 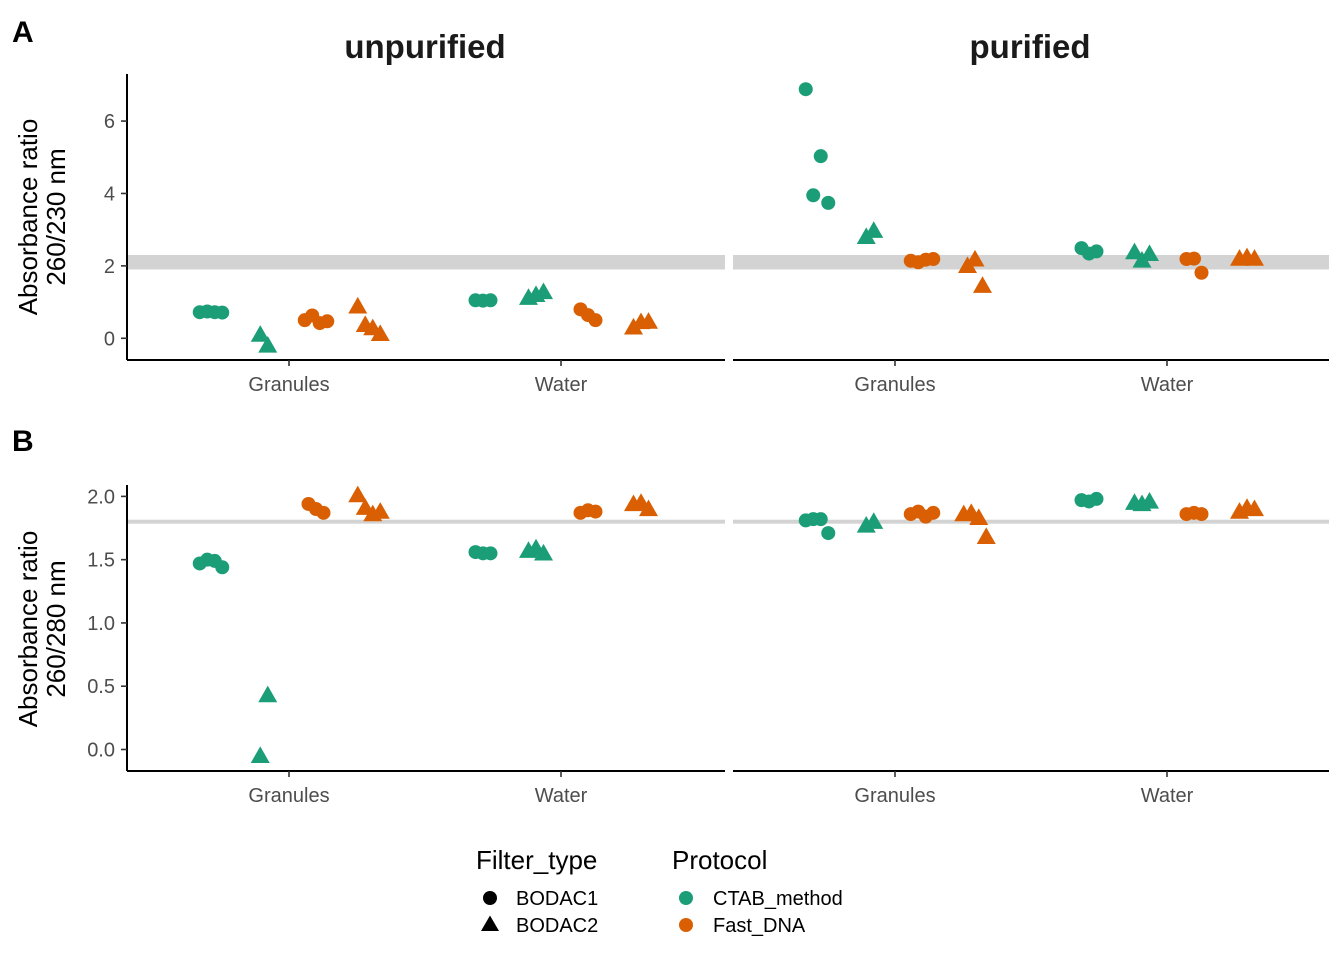 I want to click on legend-label-bodac2: BODAC2, so click(x=557, y=926).